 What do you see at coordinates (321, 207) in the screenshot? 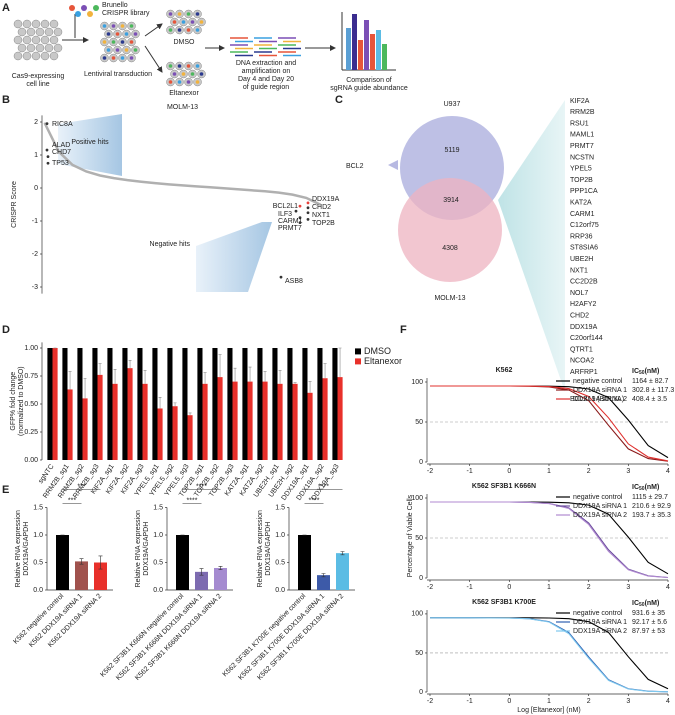
I see `hit-label: CHD2` at bounding box center [321, 207].